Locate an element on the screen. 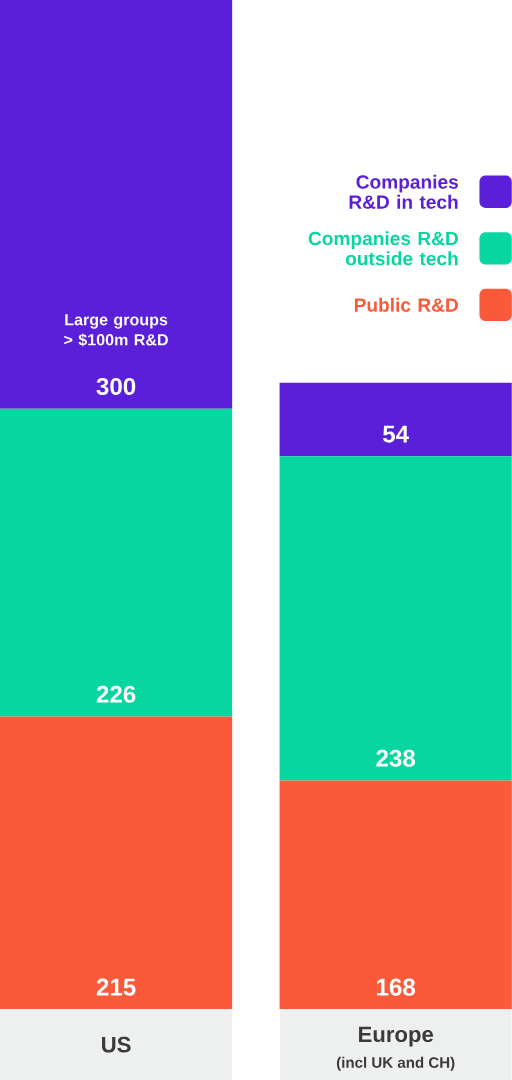 Image resolution: width=512 pixels, height=1080 pixels. text: (incl UK and CH) is located at coordinates (396, 1063).